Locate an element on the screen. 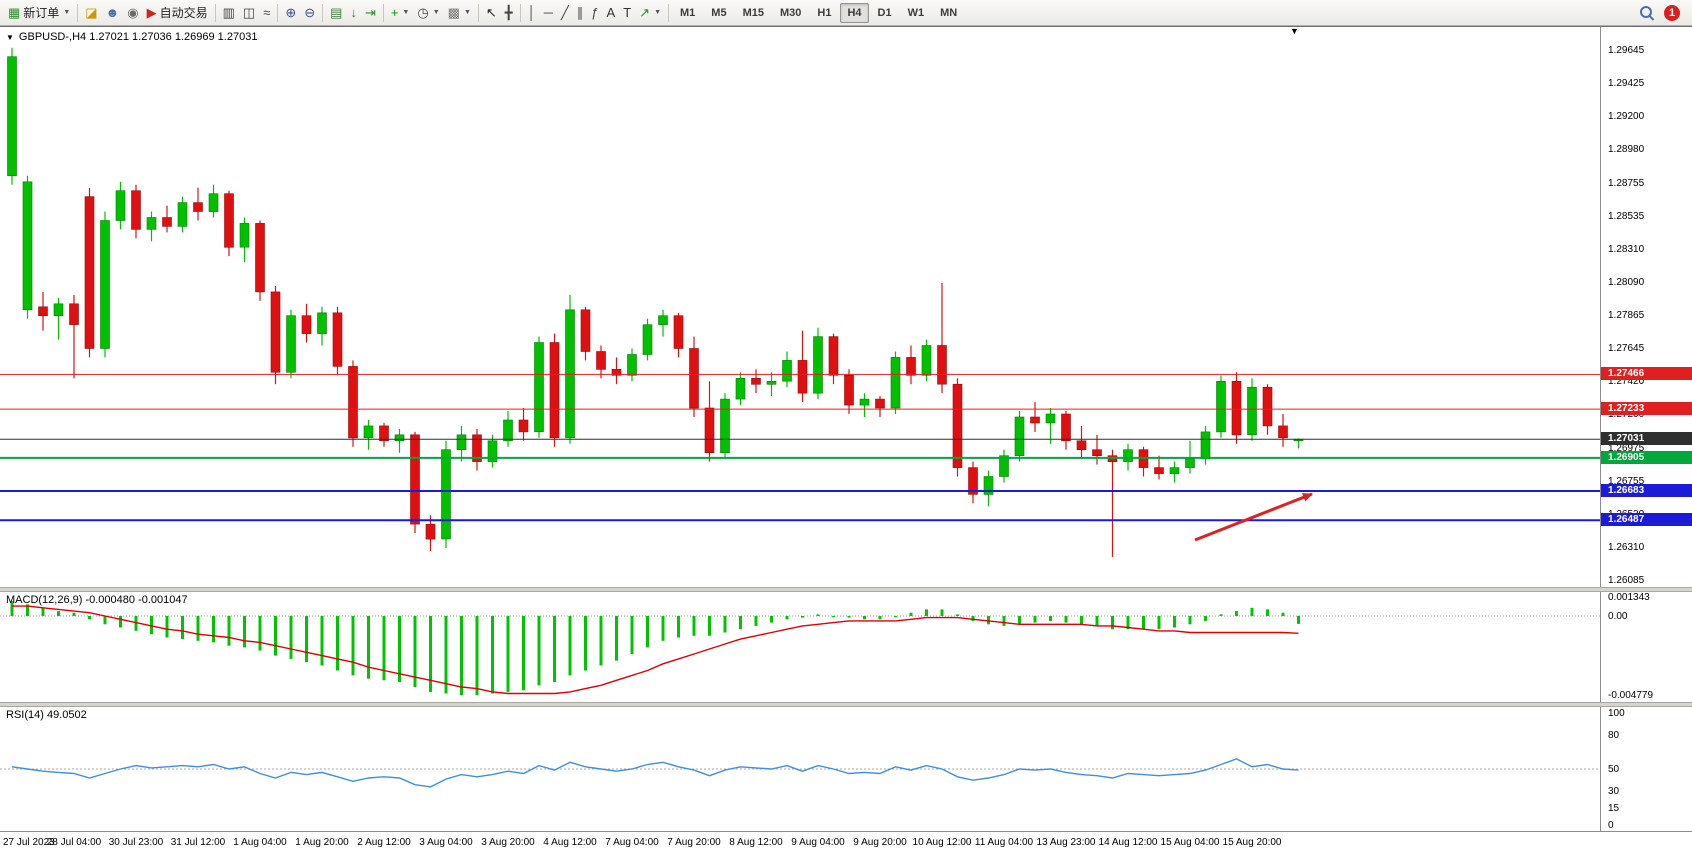  trendline-button: ╱ is located at coordinates (565, 12).